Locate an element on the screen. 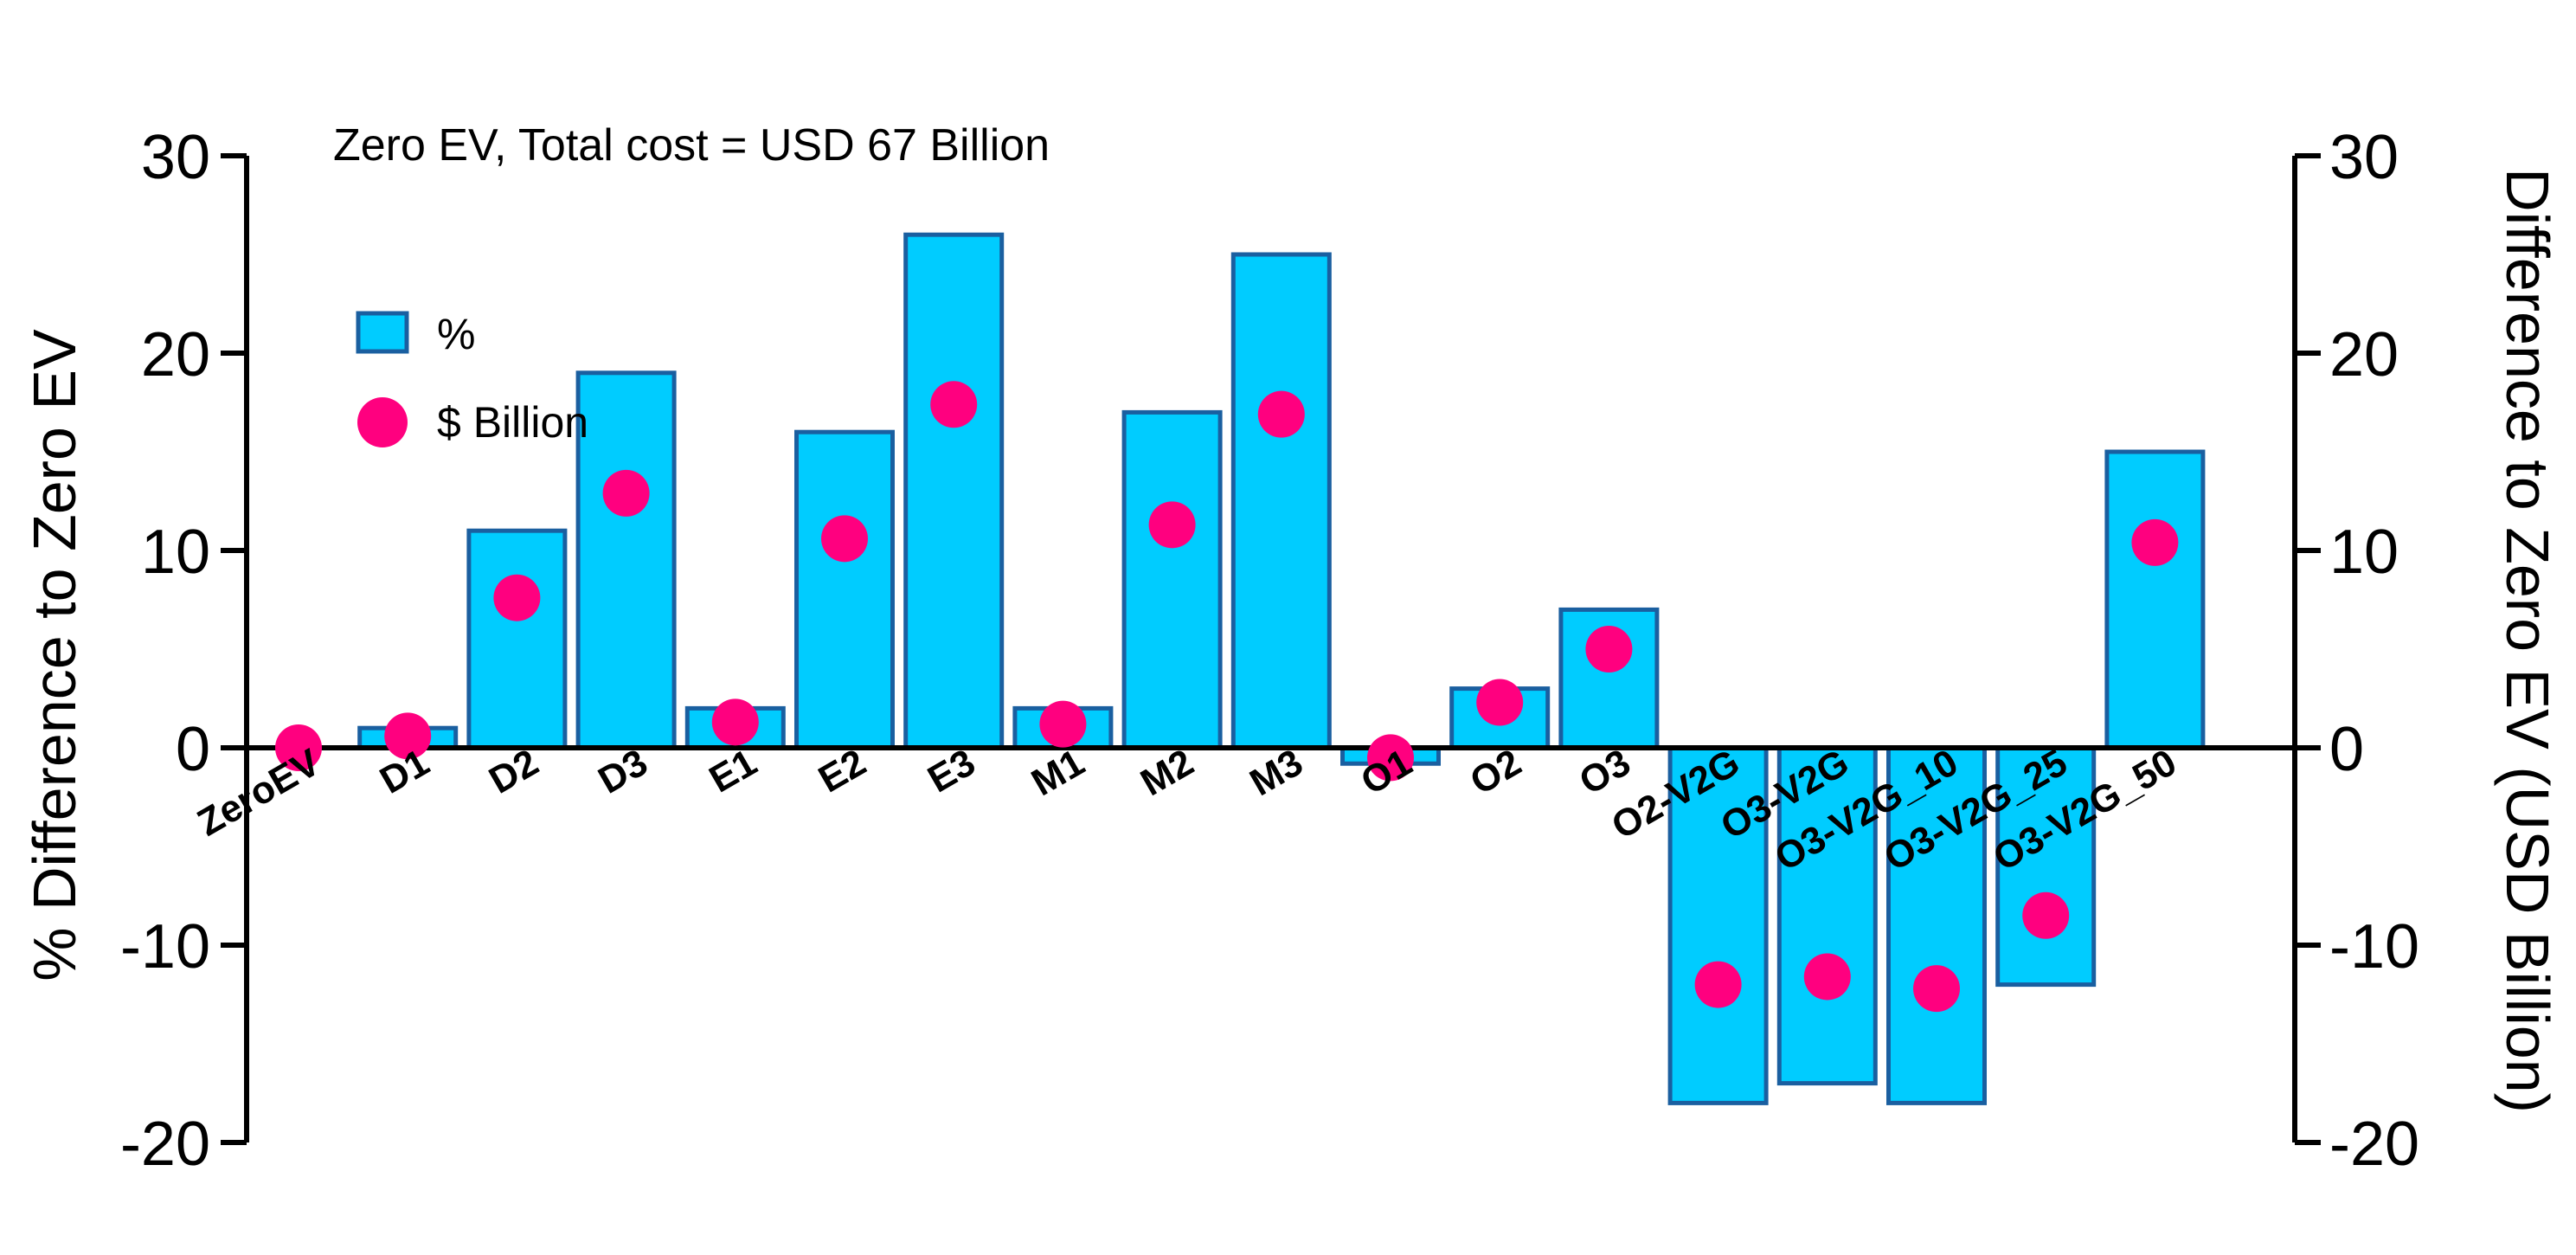 This screenshot has height=1255, width=2576. category-label: M2 is located at coordinates (1167, 772).